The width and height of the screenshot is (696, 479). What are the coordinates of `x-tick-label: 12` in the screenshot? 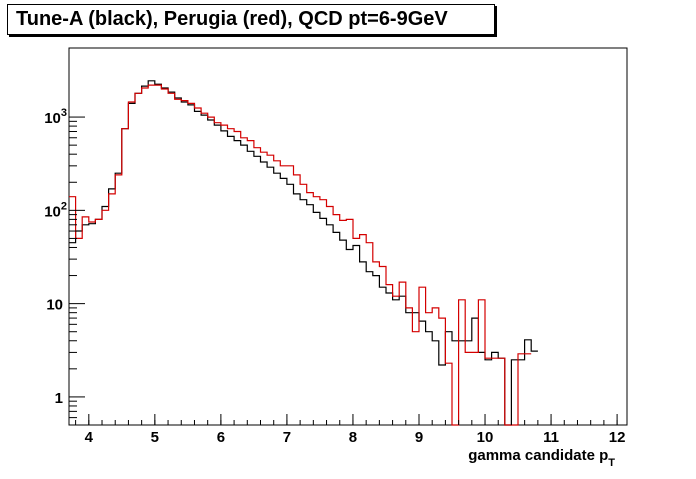 It's located at (617, 437).